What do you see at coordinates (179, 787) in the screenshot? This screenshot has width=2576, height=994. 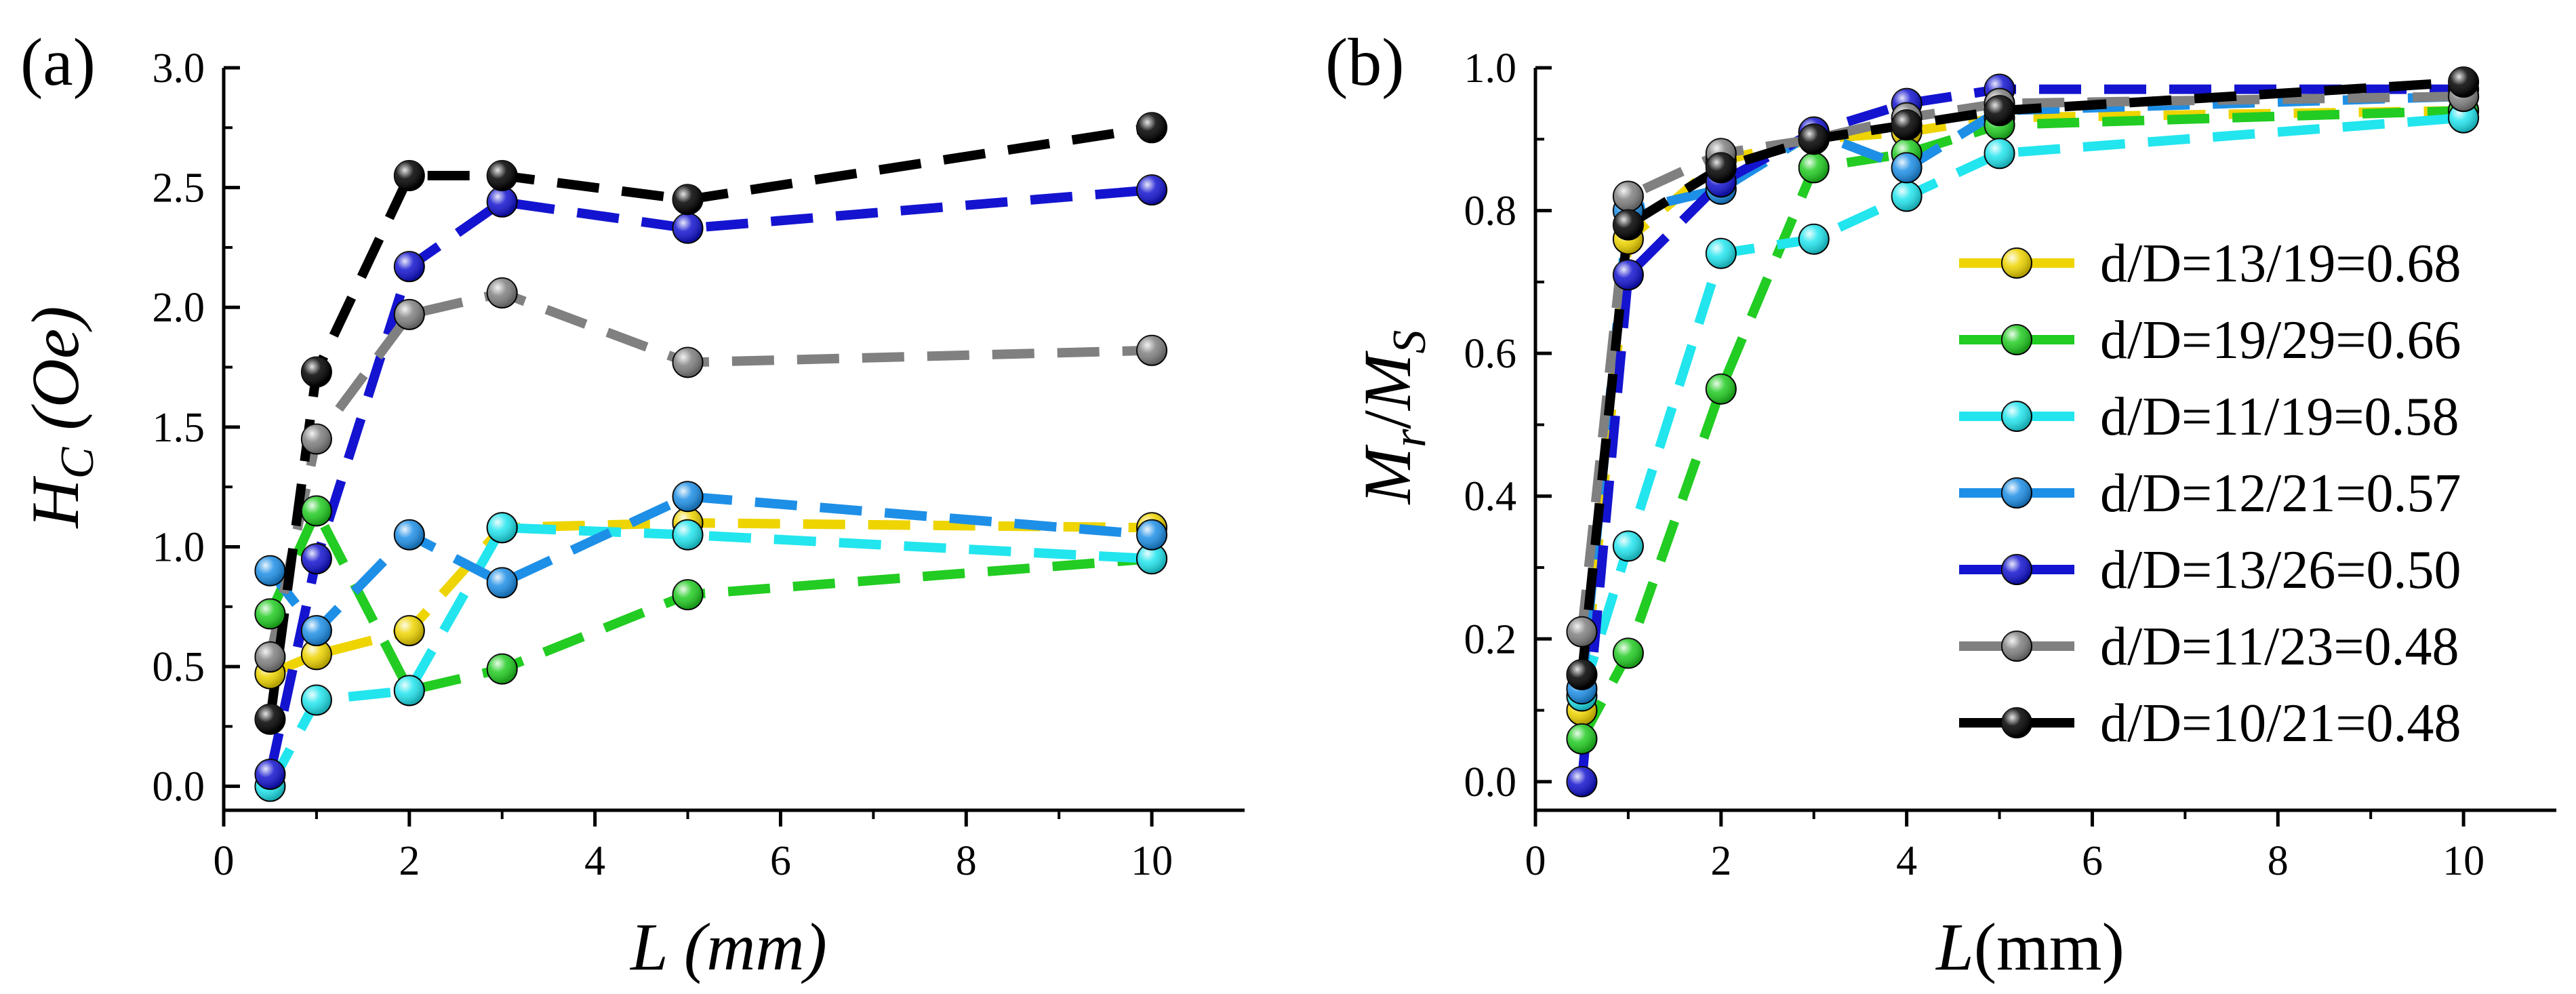 I see `y-tick-label-a-0: 0.0` at bounding box center [179, 787].